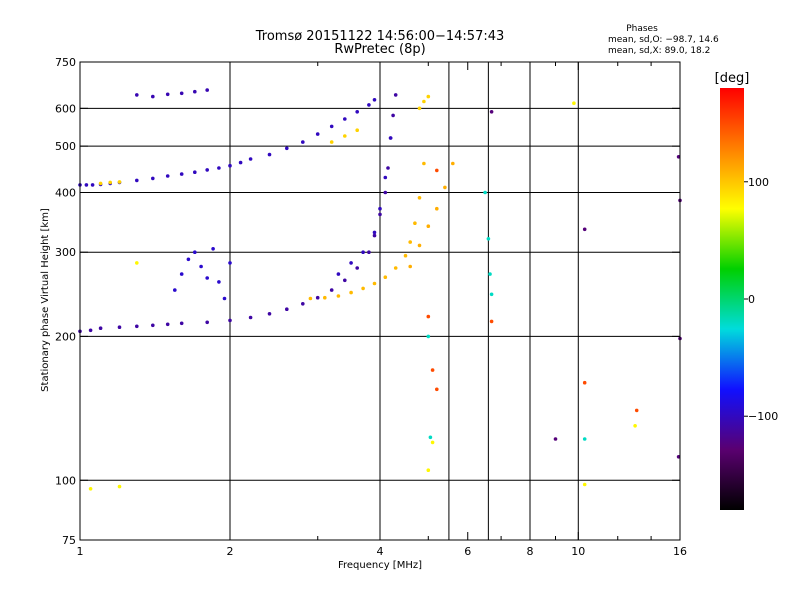 The image size is (800, 600). Describe the element at coordinates (65, 192) in the screenshot. I see `y-tick-label: 400` at that location.